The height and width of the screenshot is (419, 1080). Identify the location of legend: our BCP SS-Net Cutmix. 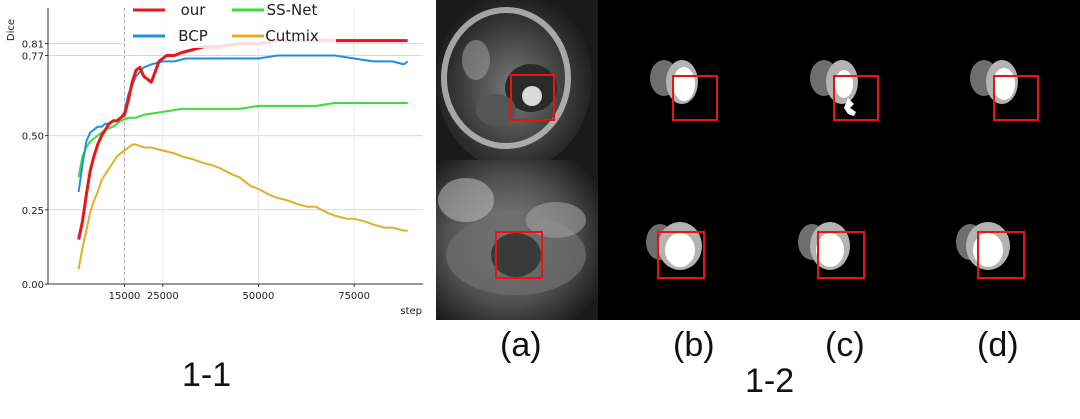
(231, 24).